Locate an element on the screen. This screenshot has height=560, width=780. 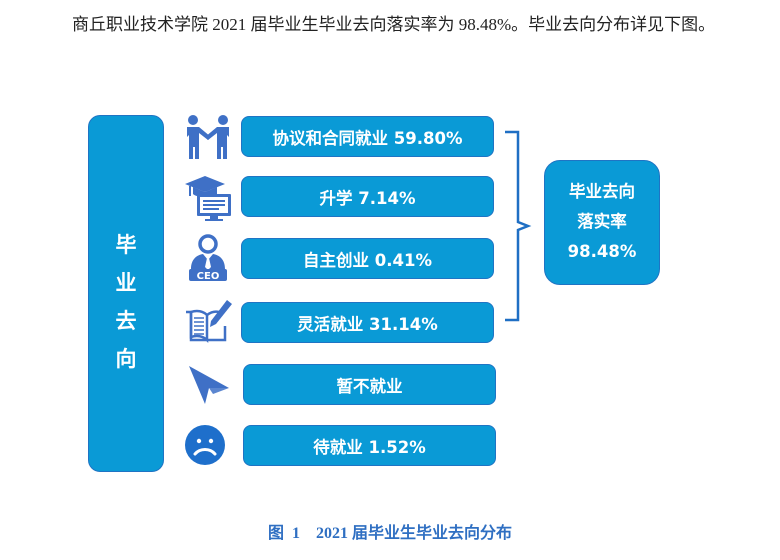
sad-face-icon is located at coordinates (205, 445).